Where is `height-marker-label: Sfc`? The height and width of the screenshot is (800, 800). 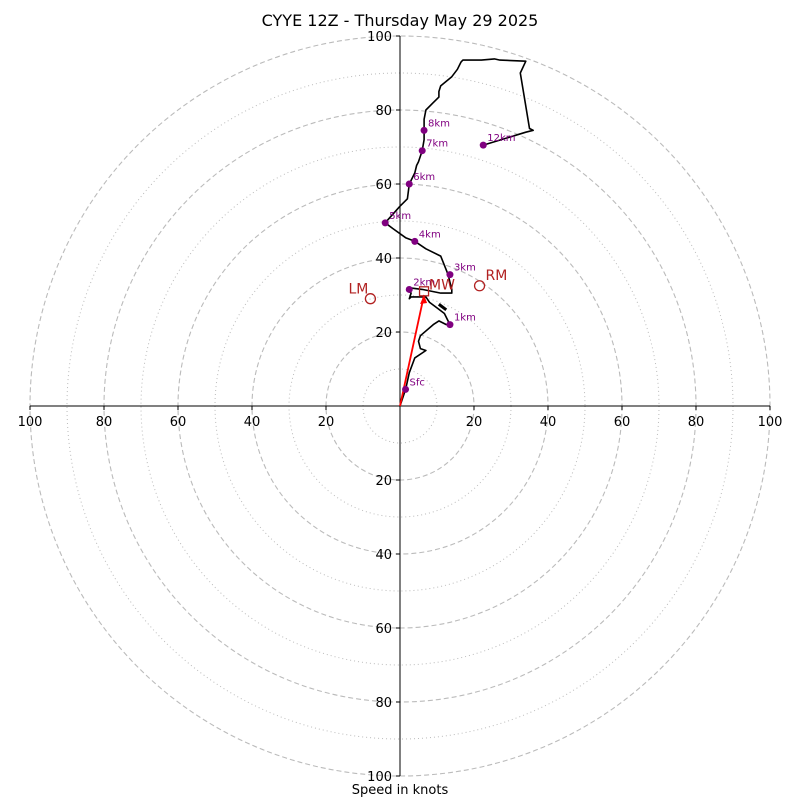
height-marker-label: Sfc is located at coordinates (417, 382).